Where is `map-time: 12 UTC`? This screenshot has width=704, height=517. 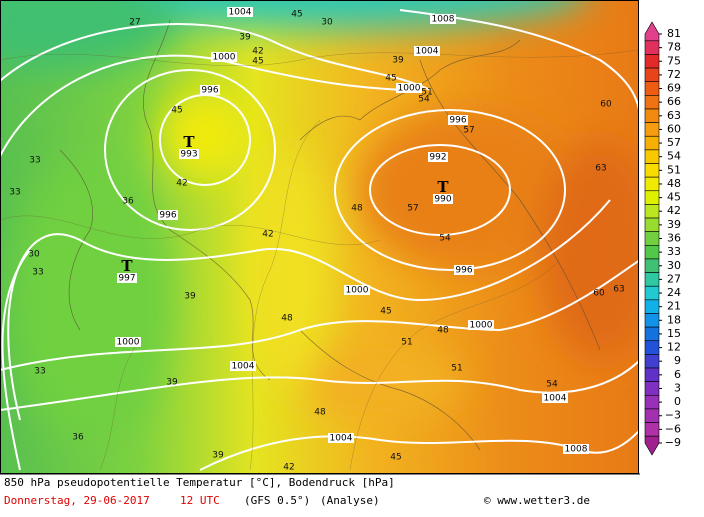
map-time: 12 UTC is located at coordinates (200, 500).